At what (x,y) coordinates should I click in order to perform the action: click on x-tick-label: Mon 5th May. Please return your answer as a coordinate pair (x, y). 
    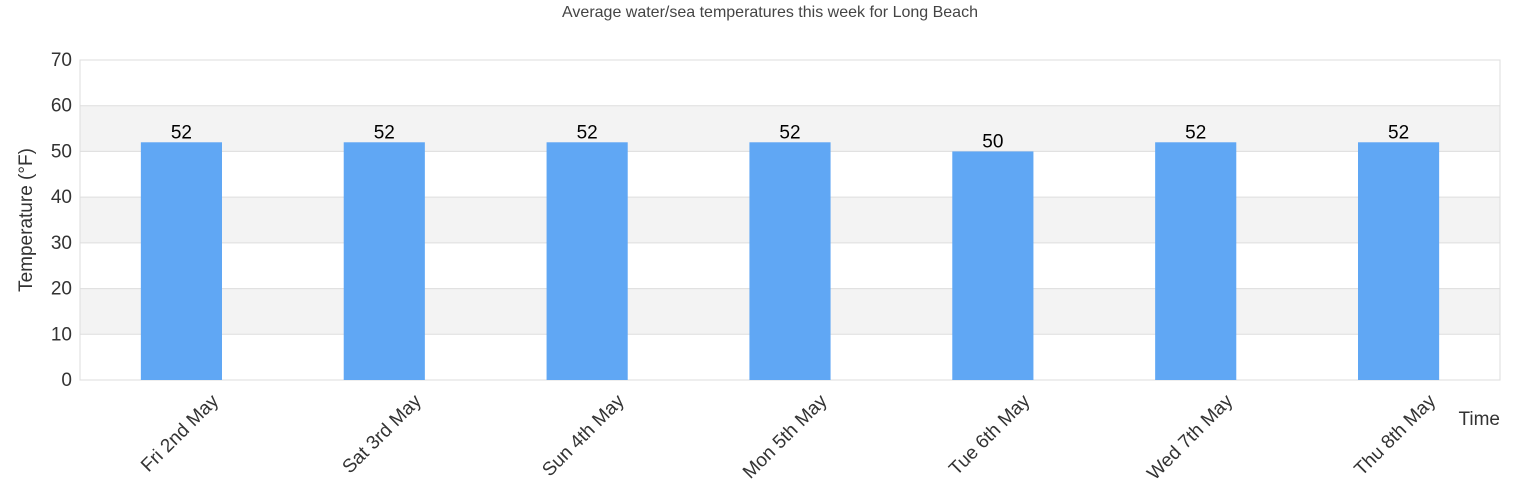
    Looking at the image, I should click on (785, 436).